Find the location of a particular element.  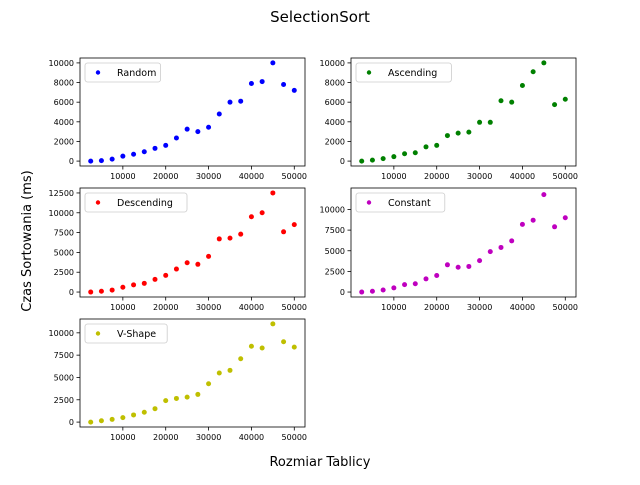

figure-title: SelectionSort is located at coordinates (320, 17).